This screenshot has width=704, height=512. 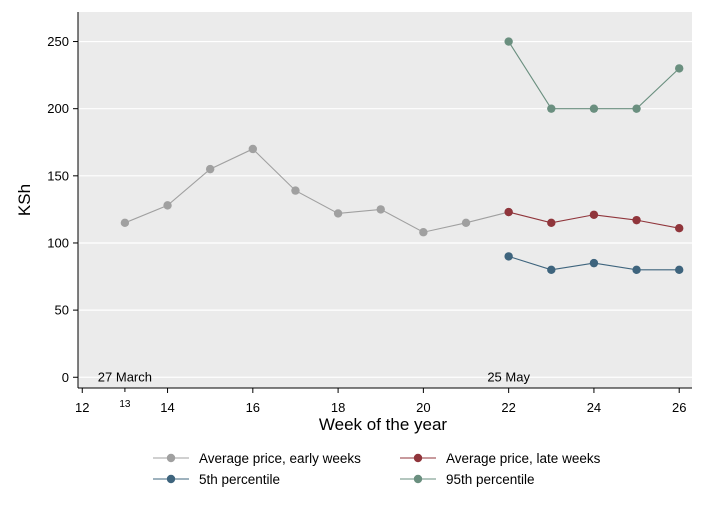 What do you see at coordinates (58, 175) in the screenshot?
I see `y-tick-label-150: 150` at bounding box center [58, 175].